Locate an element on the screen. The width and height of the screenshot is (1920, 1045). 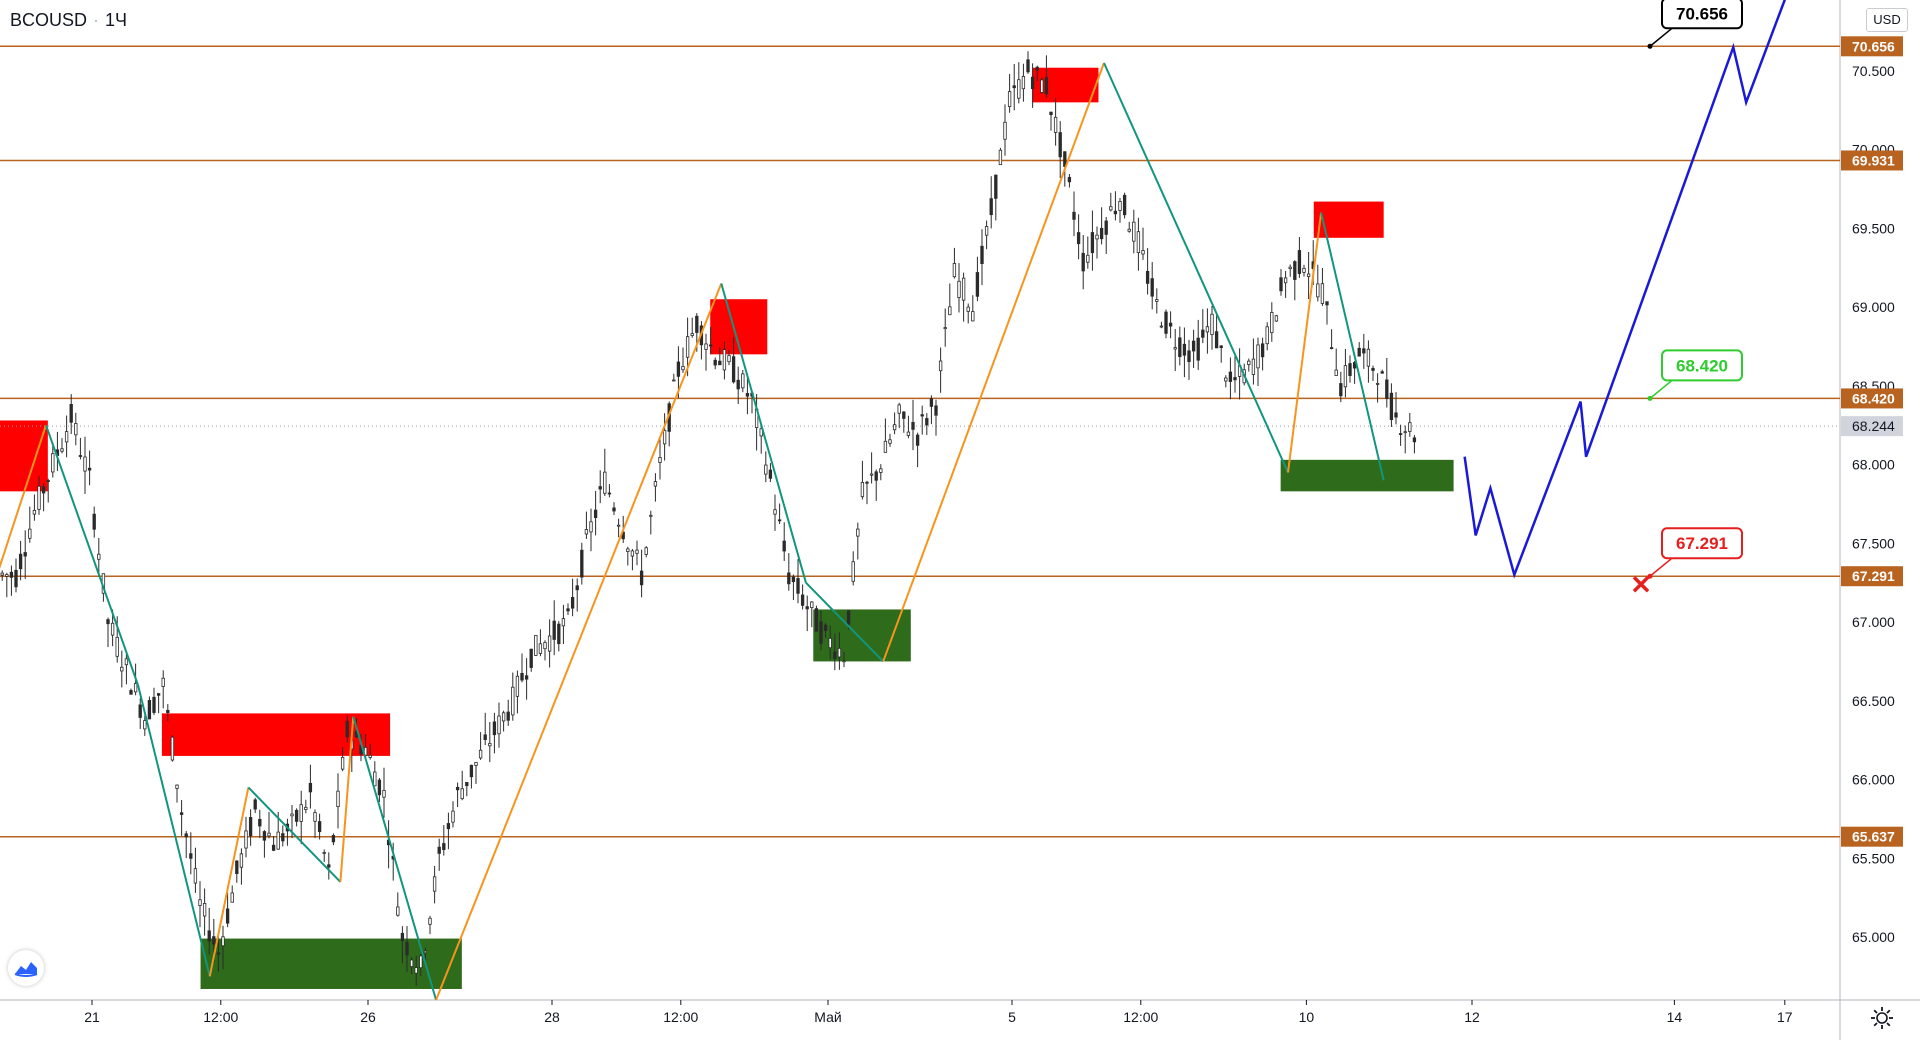
gear-icon is located at coordinates (1882, 1018).